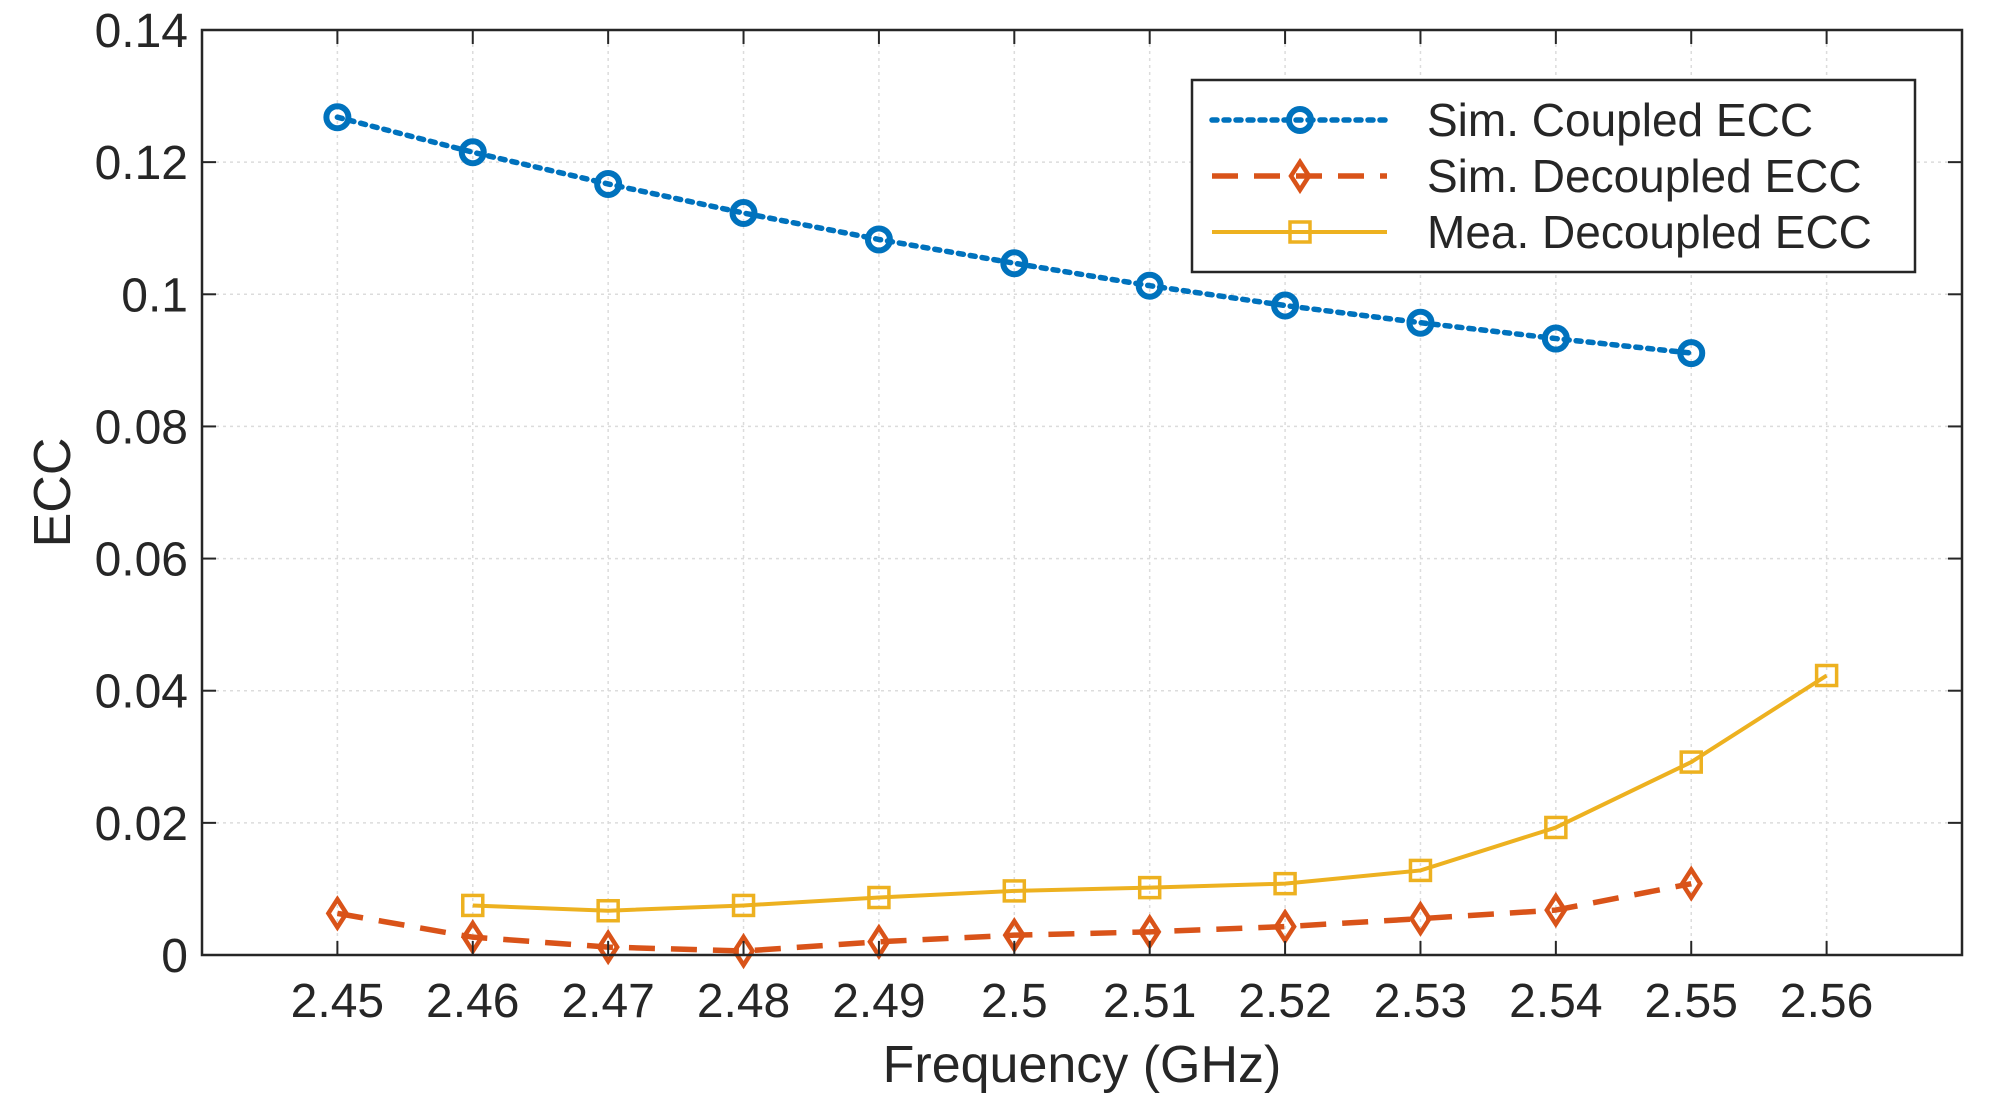 This screenshot has height=1105, width=1990. I want to click on legend-label: Sim. Decoupled ECC, so click(1644, 176).